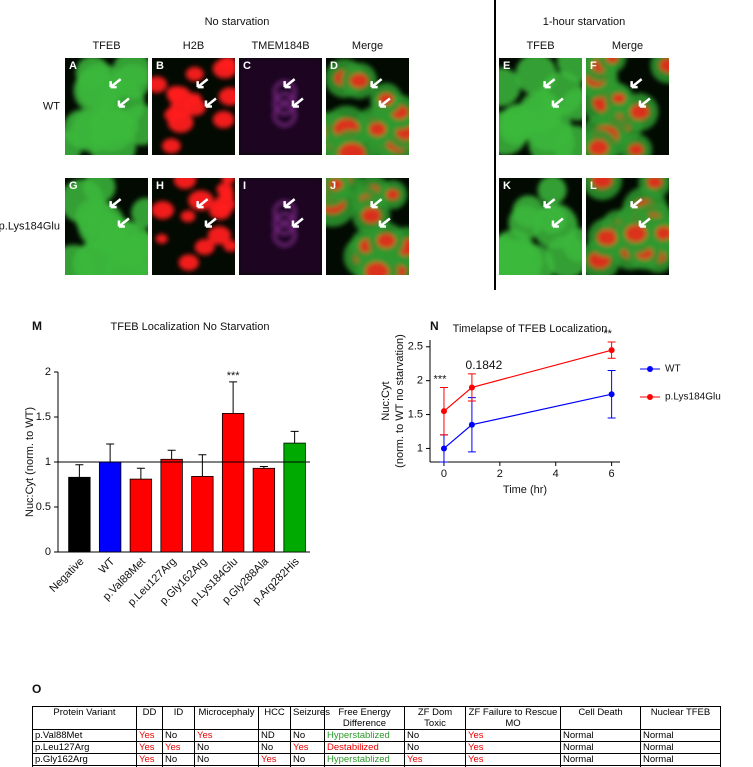 The height and width of the screenshot is (767, 753). I want to click on y-tick-label: 2, so click(48, 372).